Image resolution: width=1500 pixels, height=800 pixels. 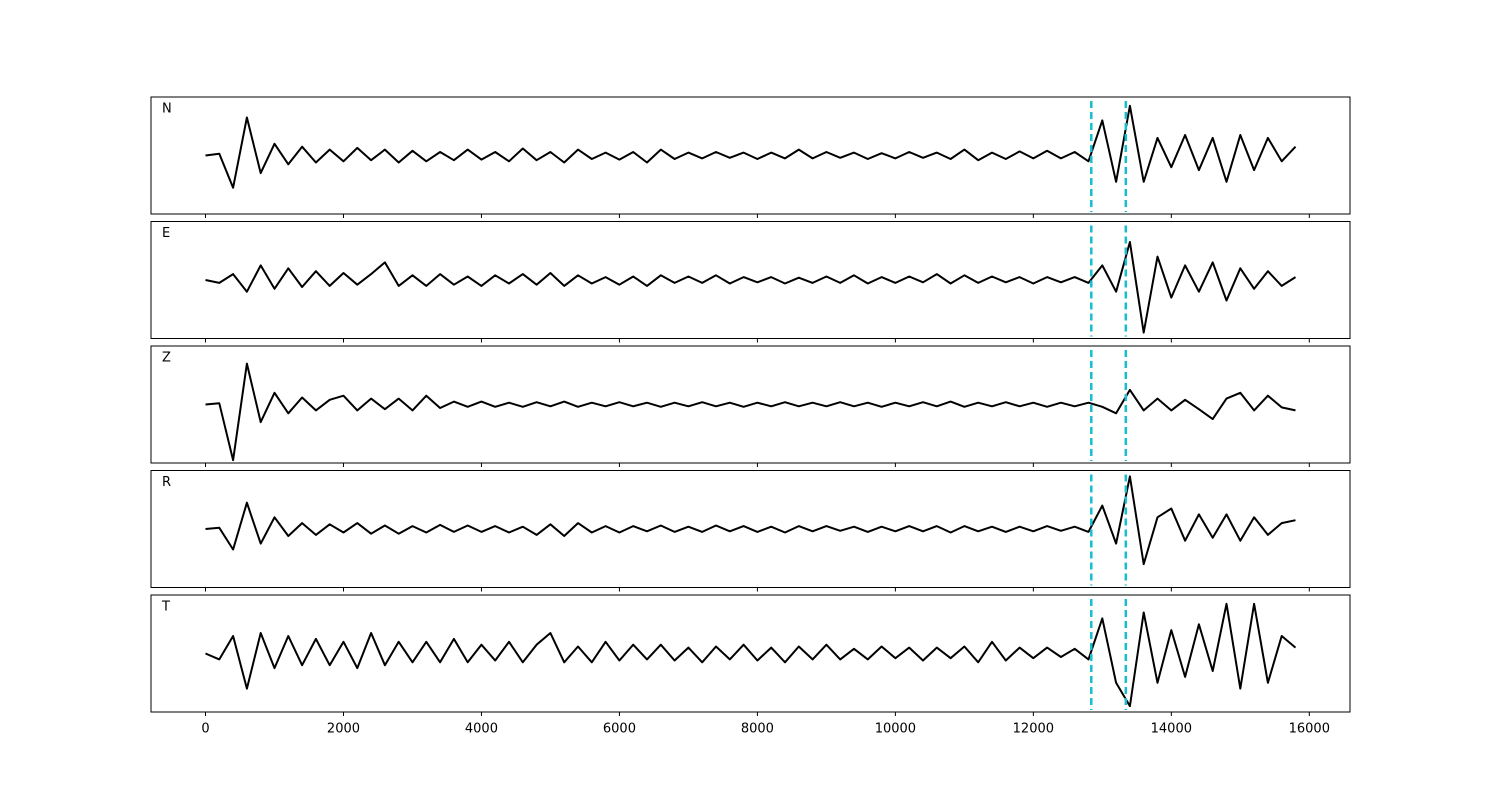 What do you see at coordinates (1309, 729) in the screenshot?
I see `x-tick-label: 16000` at bounding box center [1309, 729].